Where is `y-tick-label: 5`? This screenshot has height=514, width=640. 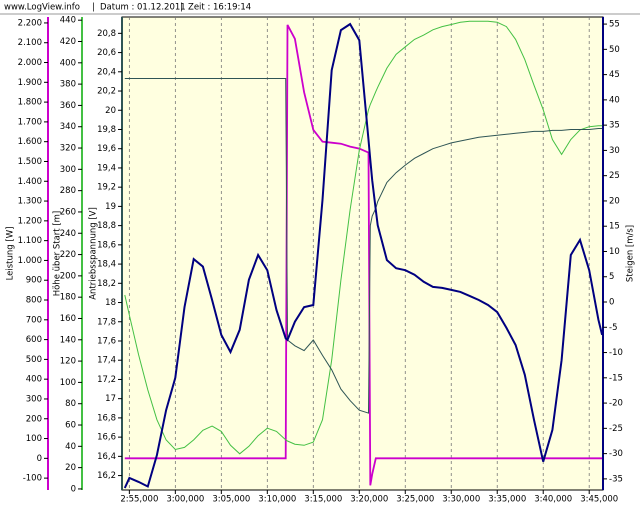
y-tick-label: 5 is located at coordinates (611, 277).